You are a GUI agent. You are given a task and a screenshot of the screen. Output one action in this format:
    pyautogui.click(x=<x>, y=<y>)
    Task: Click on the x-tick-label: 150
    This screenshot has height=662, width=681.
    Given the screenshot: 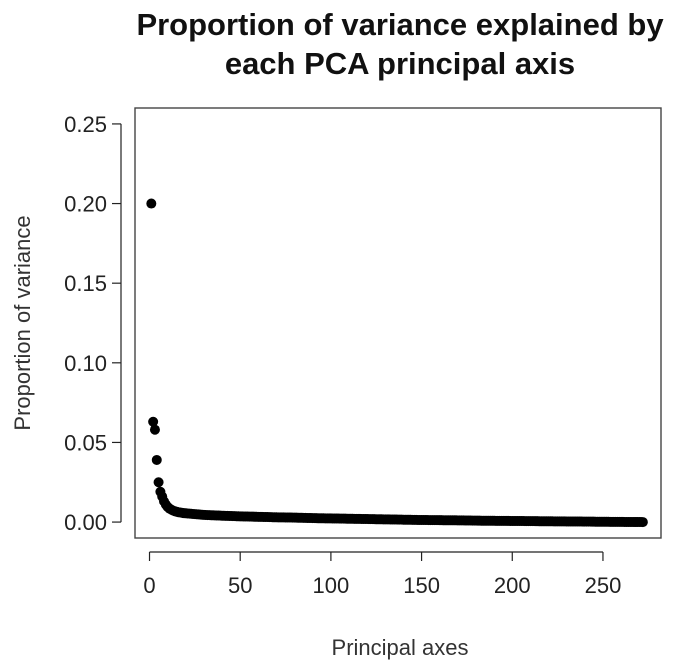 What is the action you would take?
    pyautogui.click(x=421, y=585)
    